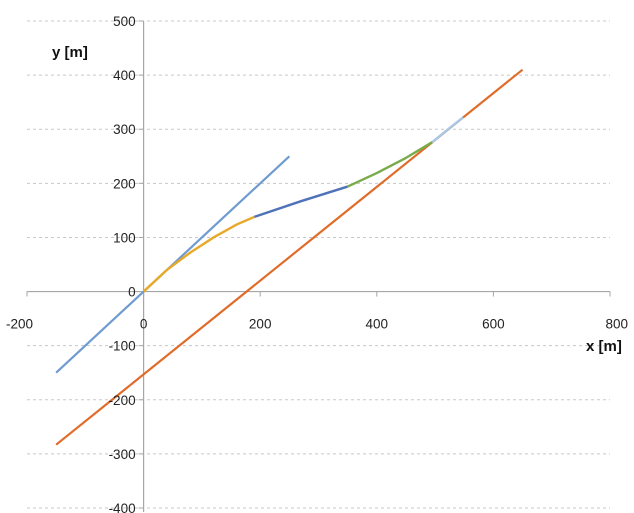 The image size is (634, 513). Describe the element at coordinates (124, 21) in the screenshot. I see `y-tick-label: 500` at that location.